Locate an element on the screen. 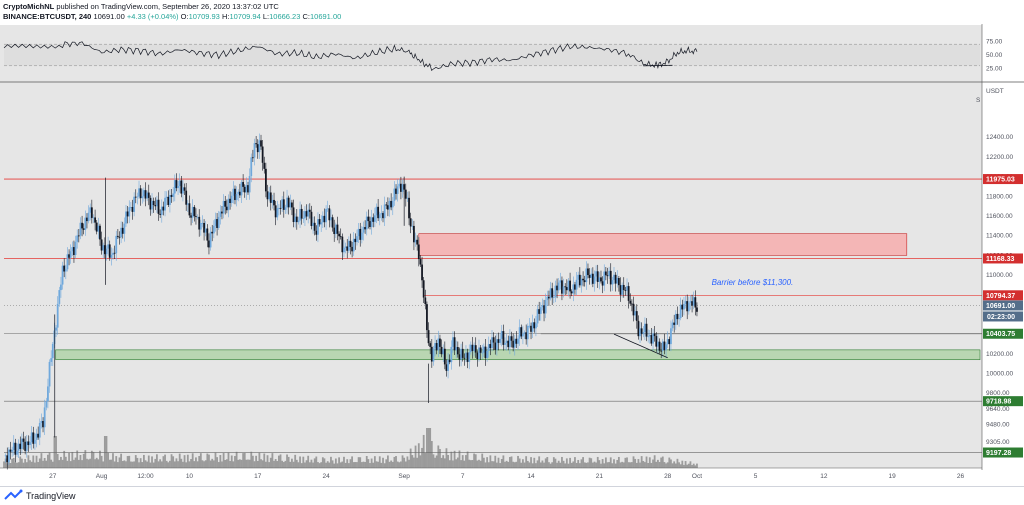 The height and width of the screenshot is (505, 1024). tradingview-logo-icon is located at coordinates (13, 494).